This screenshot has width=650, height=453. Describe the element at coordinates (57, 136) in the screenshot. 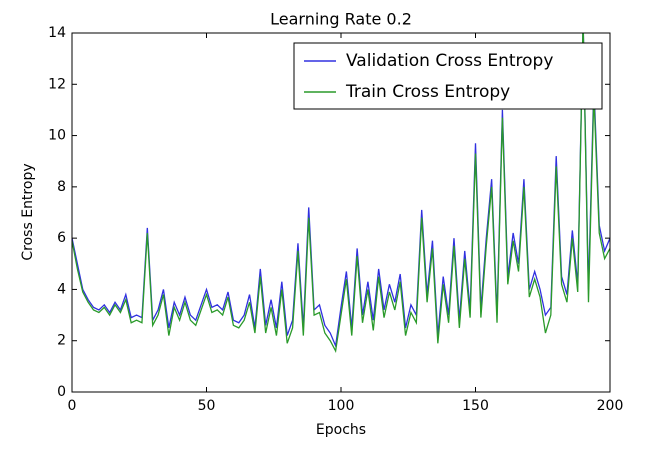

I see `y-tick-label: 10` at that location.